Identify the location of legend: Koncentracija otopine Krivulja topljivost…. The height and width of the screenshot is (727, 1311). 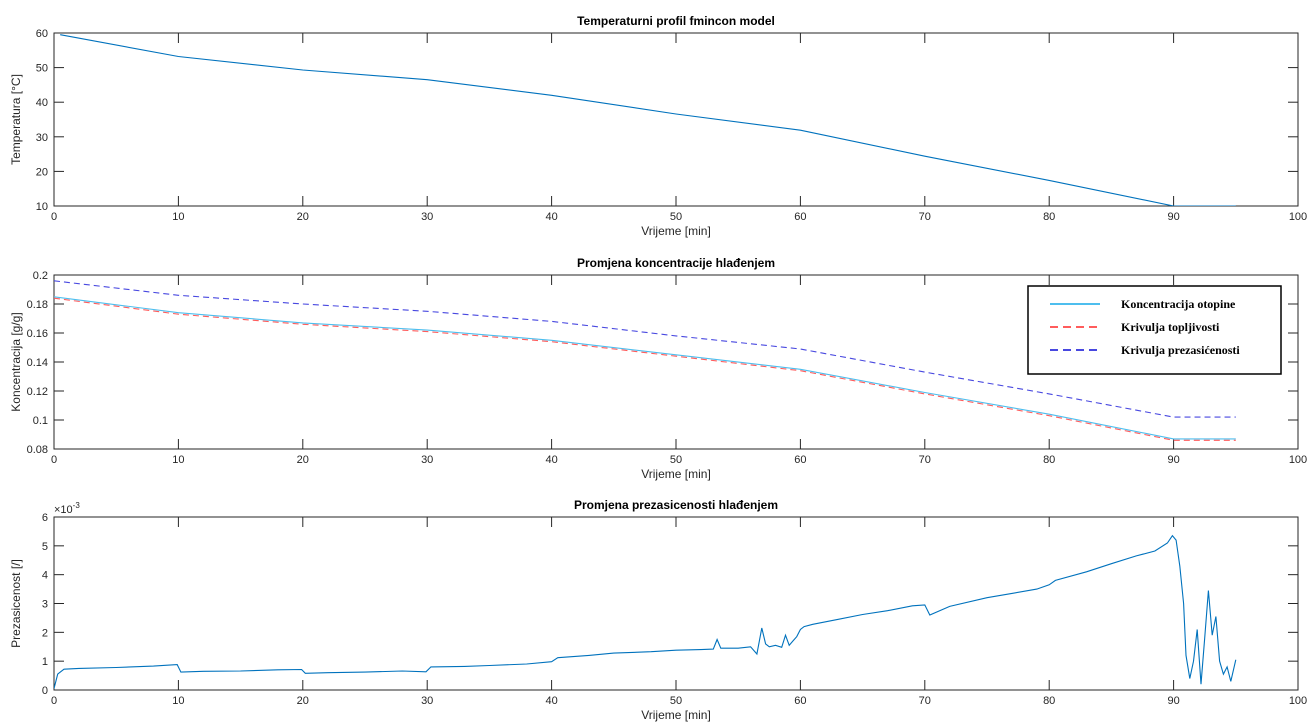
(1154, 330).